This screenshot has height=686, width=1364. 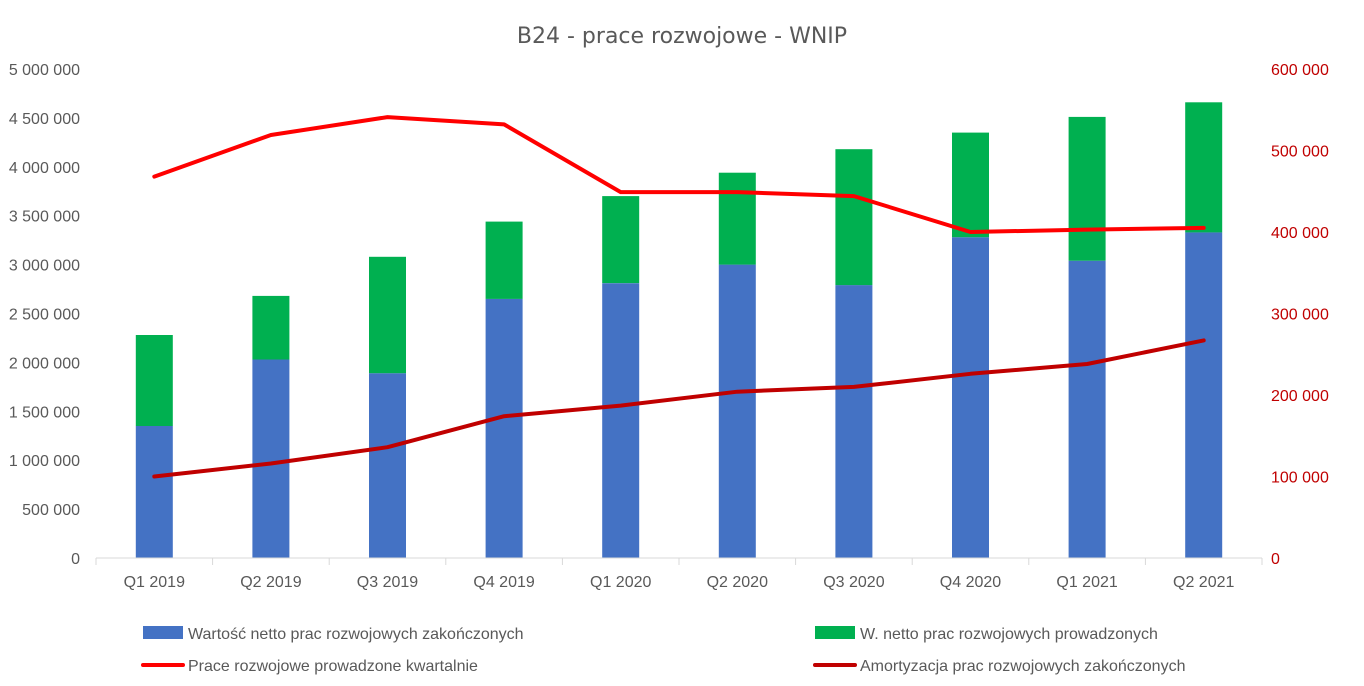 I want to click on x-tick-label: Q2 2020, so click(x=737, y=582).